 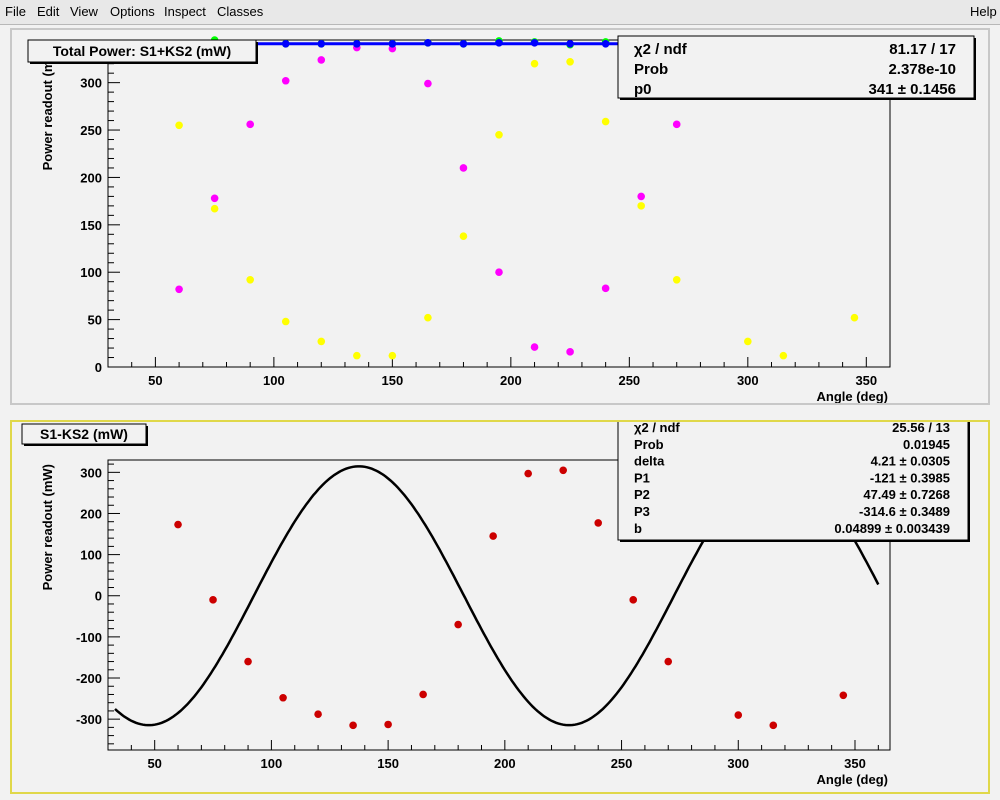 I want to click on stats-label: delta, so click(x=649, y=461).